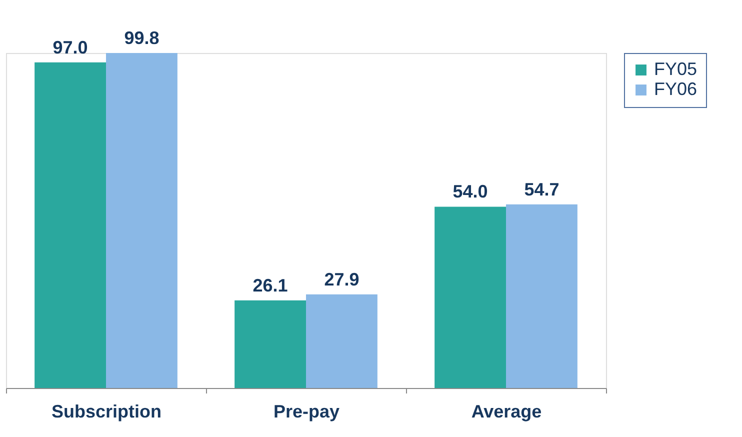 The height and width of the screenshot is (437, 742). What do you see at coordinates (342, 279) in the screenshot?
I see `data-label: 27.9` at bounding box center [342, 279].